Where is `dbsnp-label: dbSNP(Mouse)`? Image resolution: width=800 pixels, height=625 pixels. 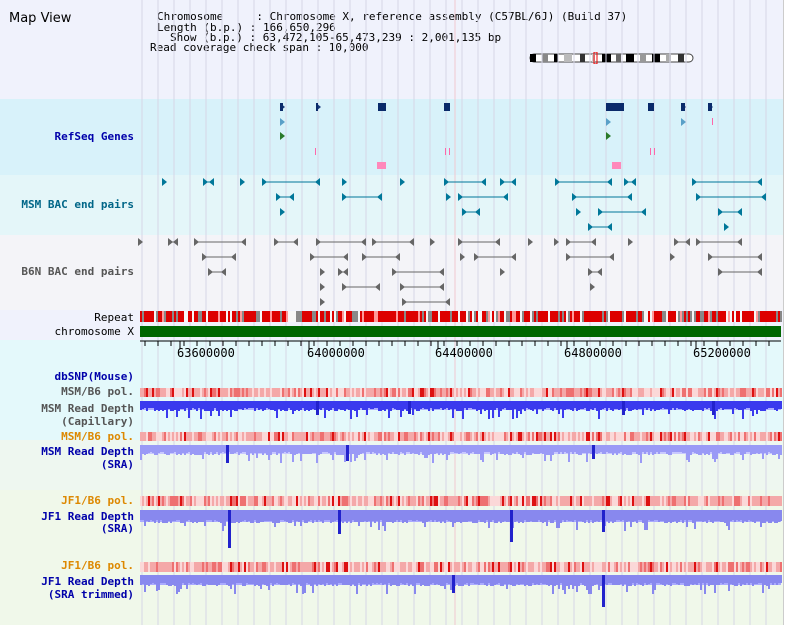 dbsnp-label: dbSNP(Mouse) is located at coordinates (94, 376).